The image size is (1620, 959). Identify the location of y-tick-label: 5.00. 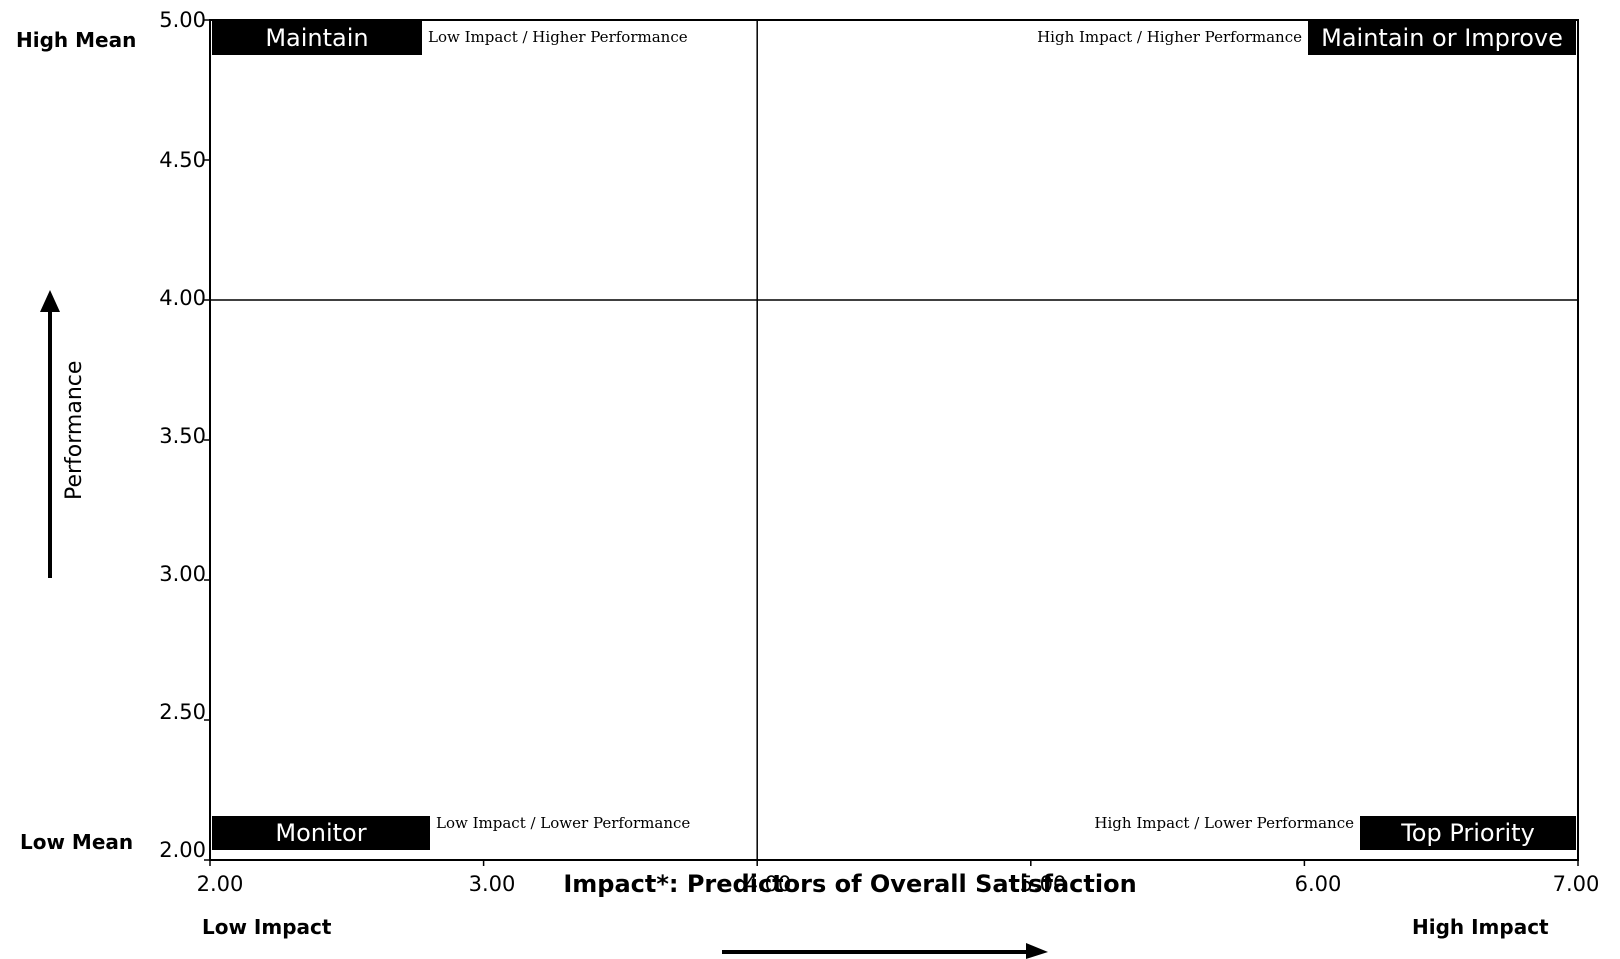
(182, 20).